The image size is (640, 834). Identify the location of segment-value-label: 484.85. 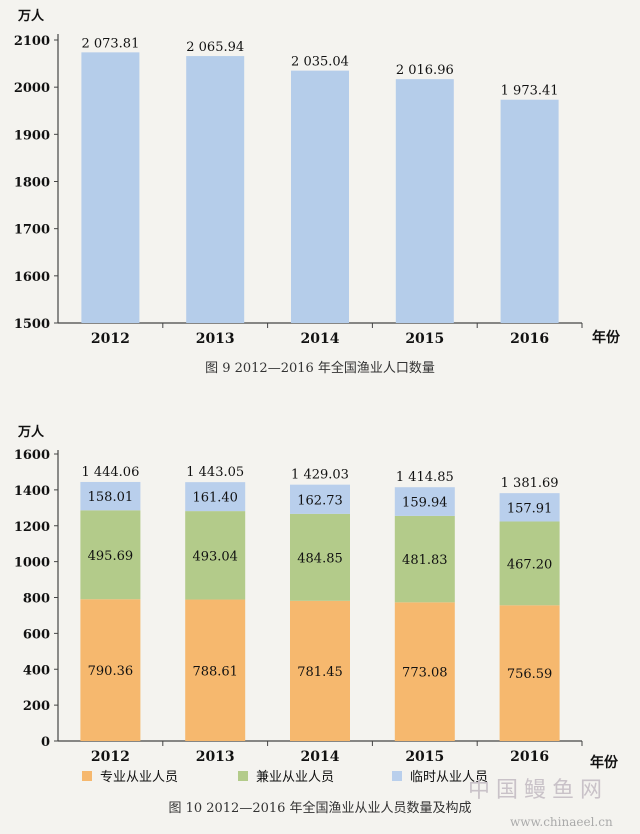
(320, 558).